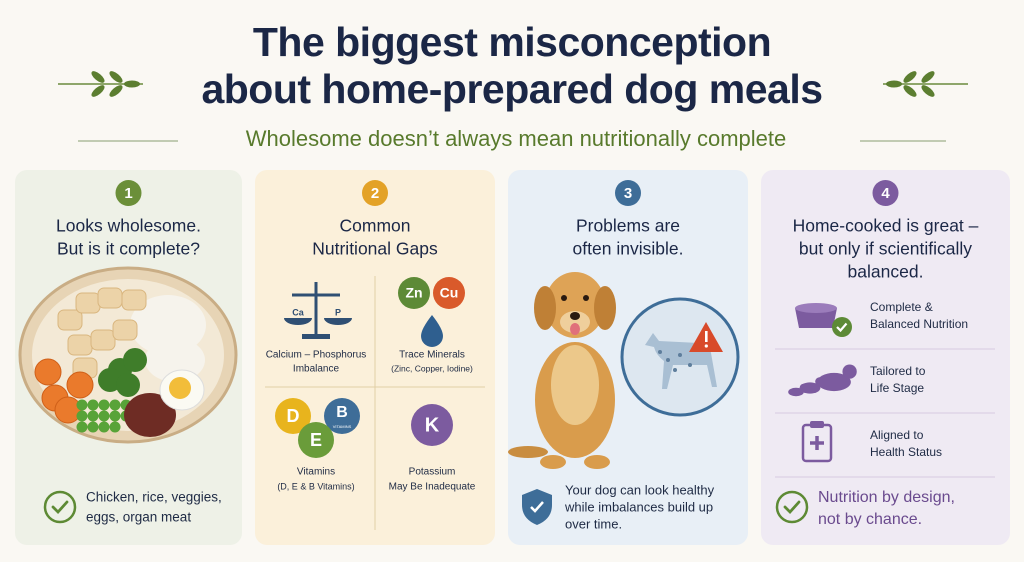 This screenshot has height=562, width=1024. Describe the element at coordinates (128, 385) in the screenshot. I see `broccoli` at that location.